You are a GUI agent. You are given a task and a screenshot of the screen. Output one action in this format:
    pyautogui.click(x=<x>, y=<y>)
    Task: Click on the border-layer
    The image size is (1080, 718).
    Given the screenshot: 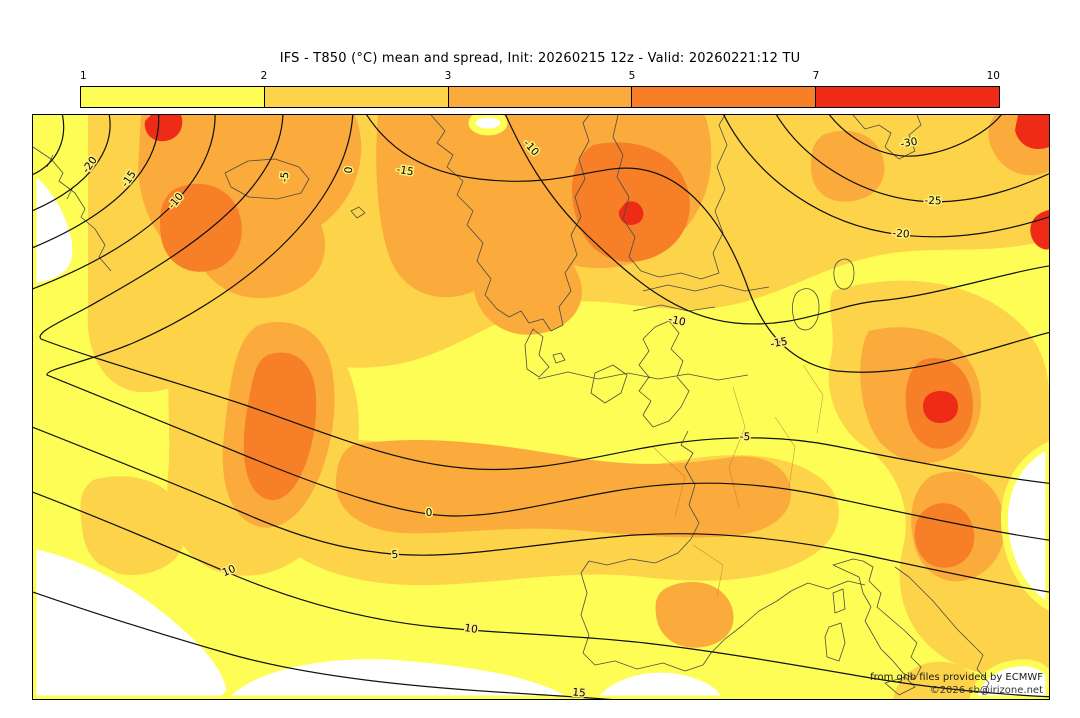 What is the action you would take?
    pyautogui.click(x=738, y=481)
    